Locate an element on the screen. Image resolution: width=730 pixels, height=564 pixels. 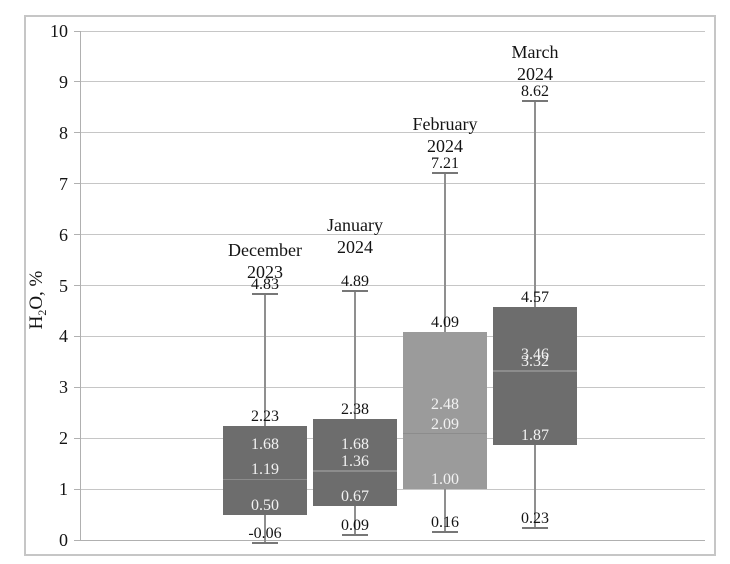
label-q3: 2.38 is located at coordinates (355, 409).